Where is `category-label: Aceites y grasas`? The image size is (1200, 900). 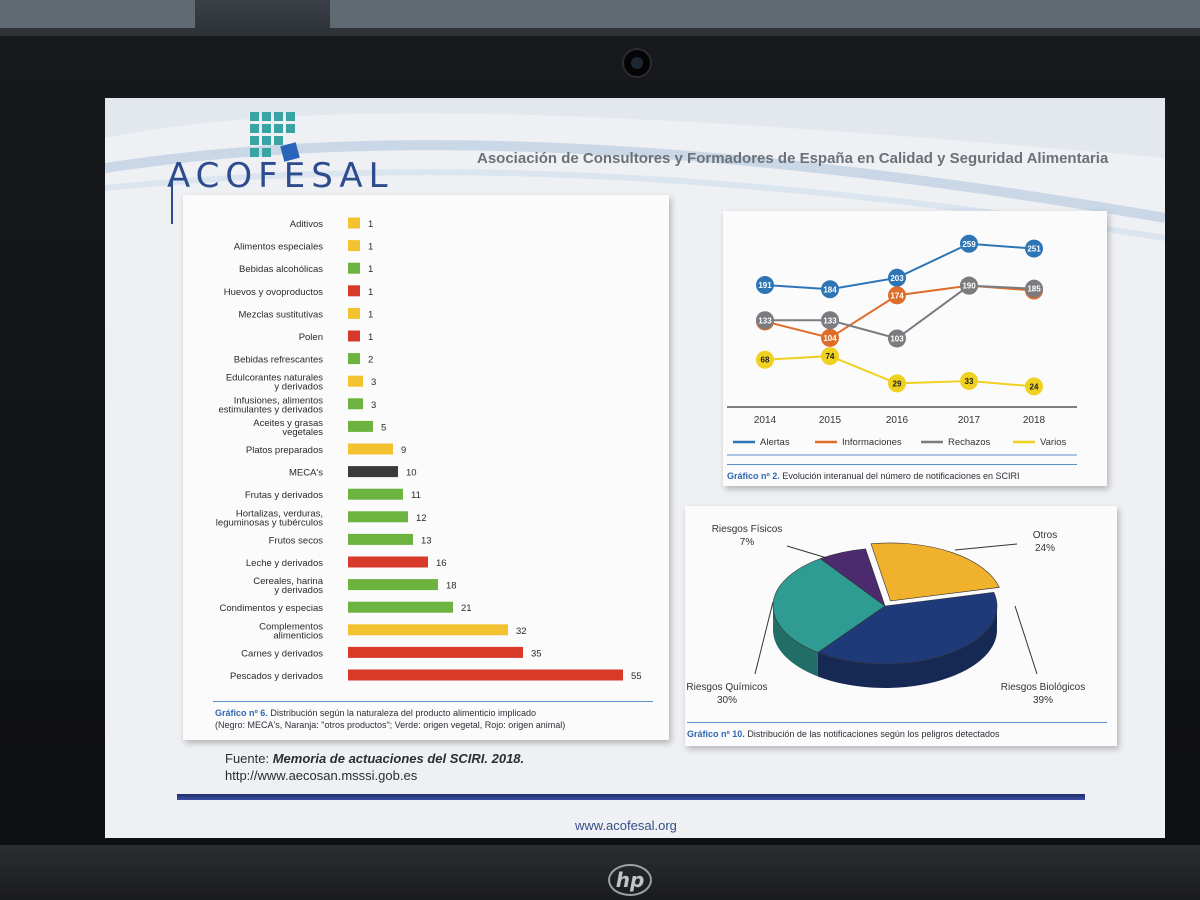 category-label: Aceites y grasas is located at coordinates (288, 423).